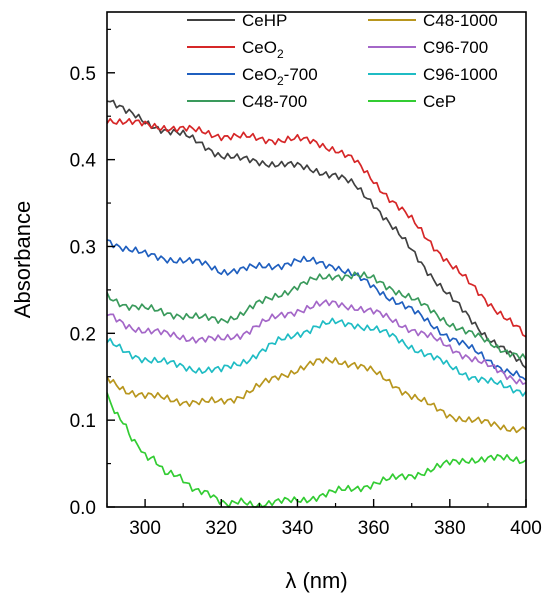 The image size is (550, 607). I want to click on legend-label: CeP, so click(439, 101).